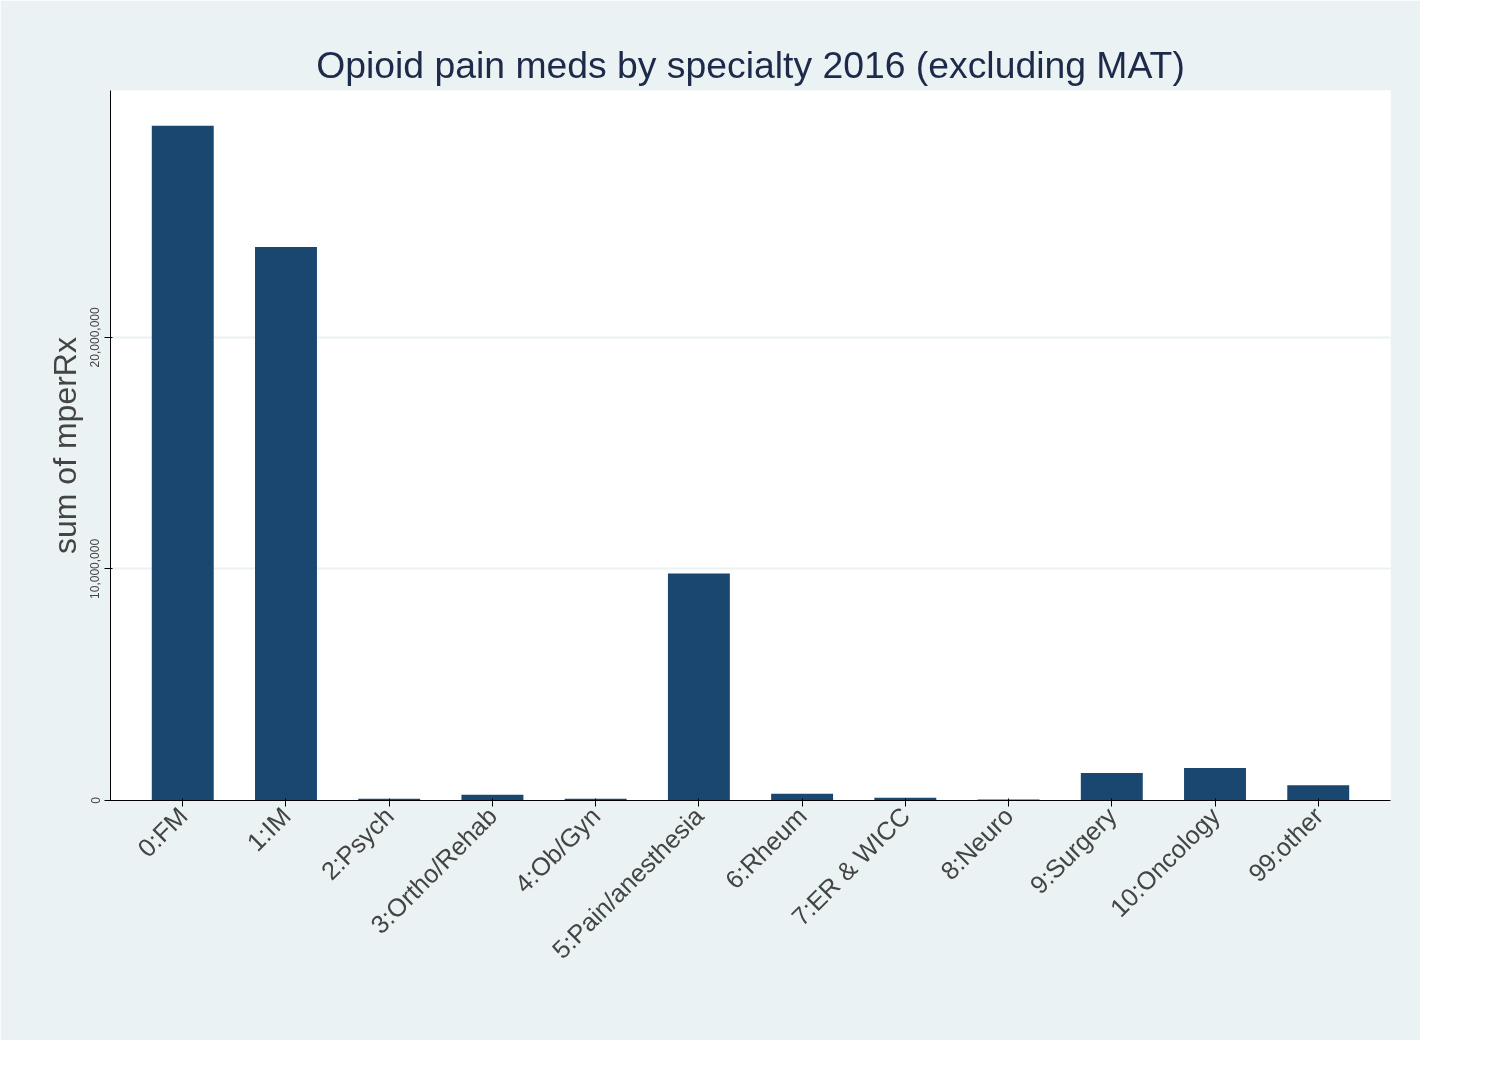  I want to click on chart-title: Opioid pain meds by specialty 2016 (excluding MAT), so click(750, 64).